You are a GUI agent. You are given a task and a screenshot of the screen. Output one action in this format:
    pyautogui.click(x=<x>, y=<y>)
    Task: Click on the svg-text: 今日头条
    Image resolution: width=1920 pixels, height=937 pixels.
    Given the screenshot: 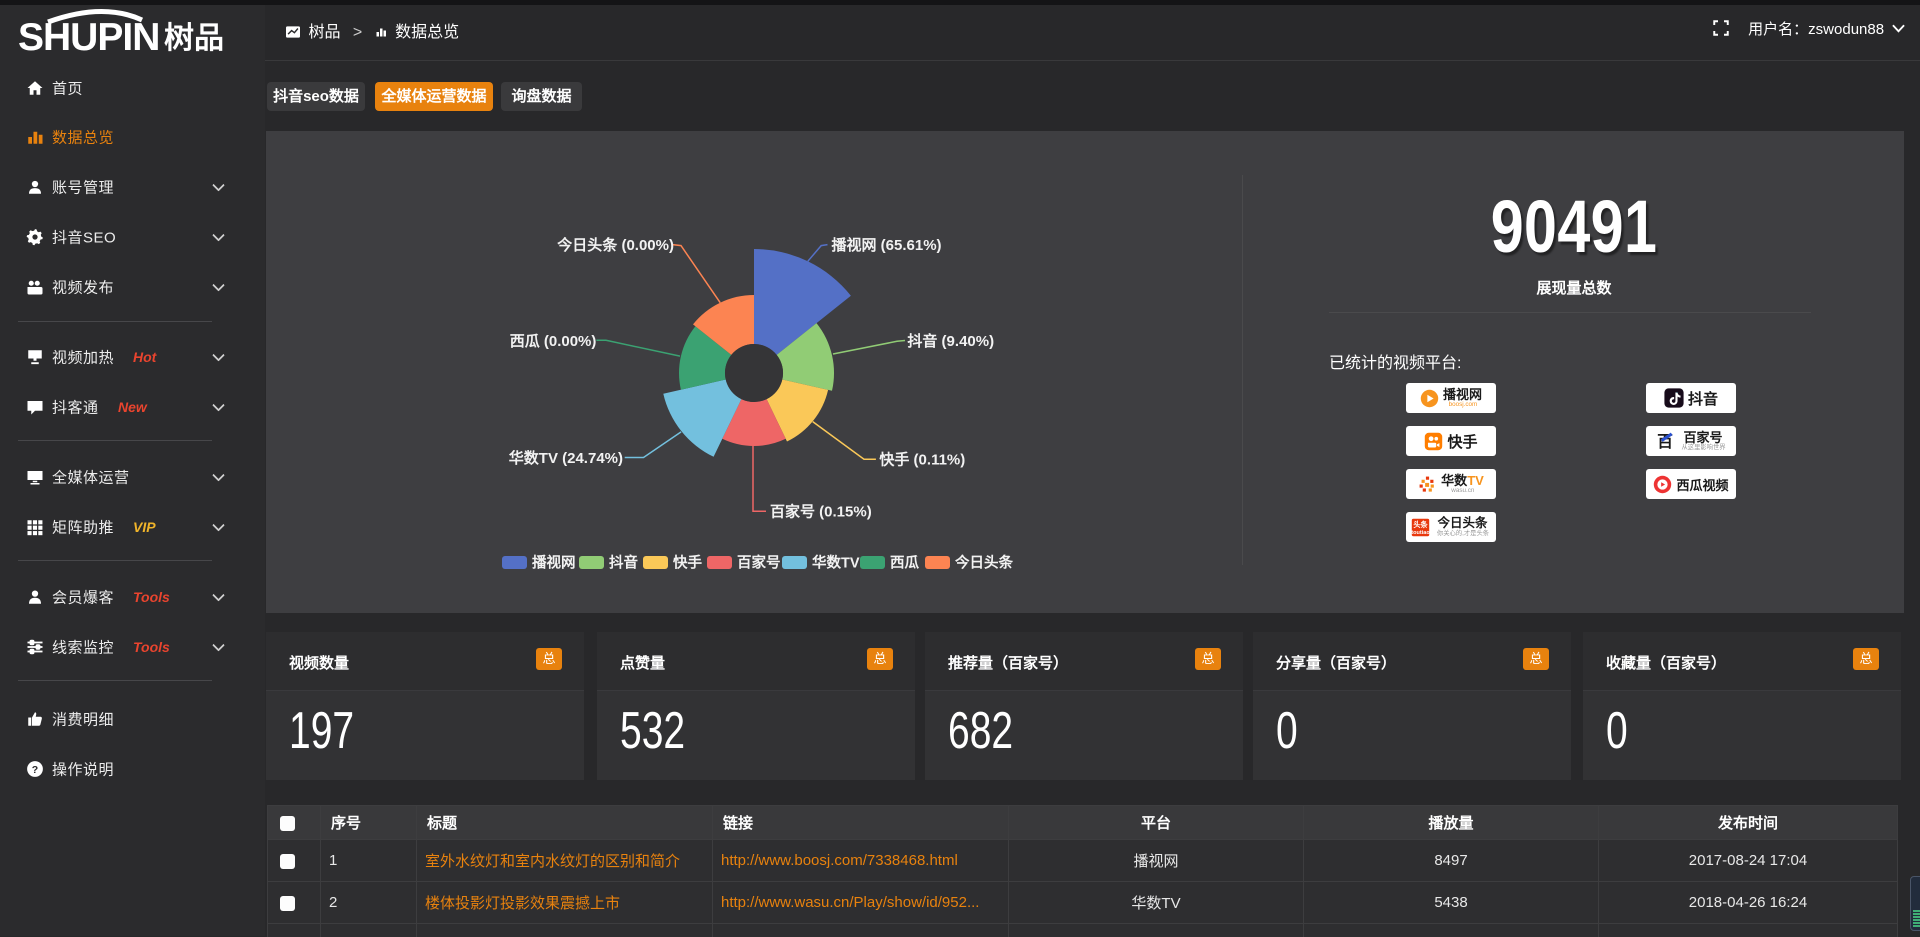 What is the action you would take?
    pyautogui.click(x=983, y=563)
    